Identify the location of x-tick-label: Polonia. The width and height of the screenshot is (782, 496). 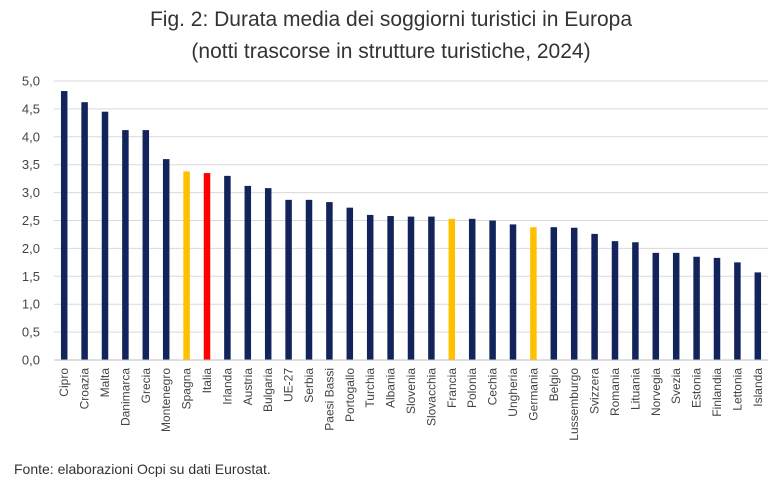
(472, 388).